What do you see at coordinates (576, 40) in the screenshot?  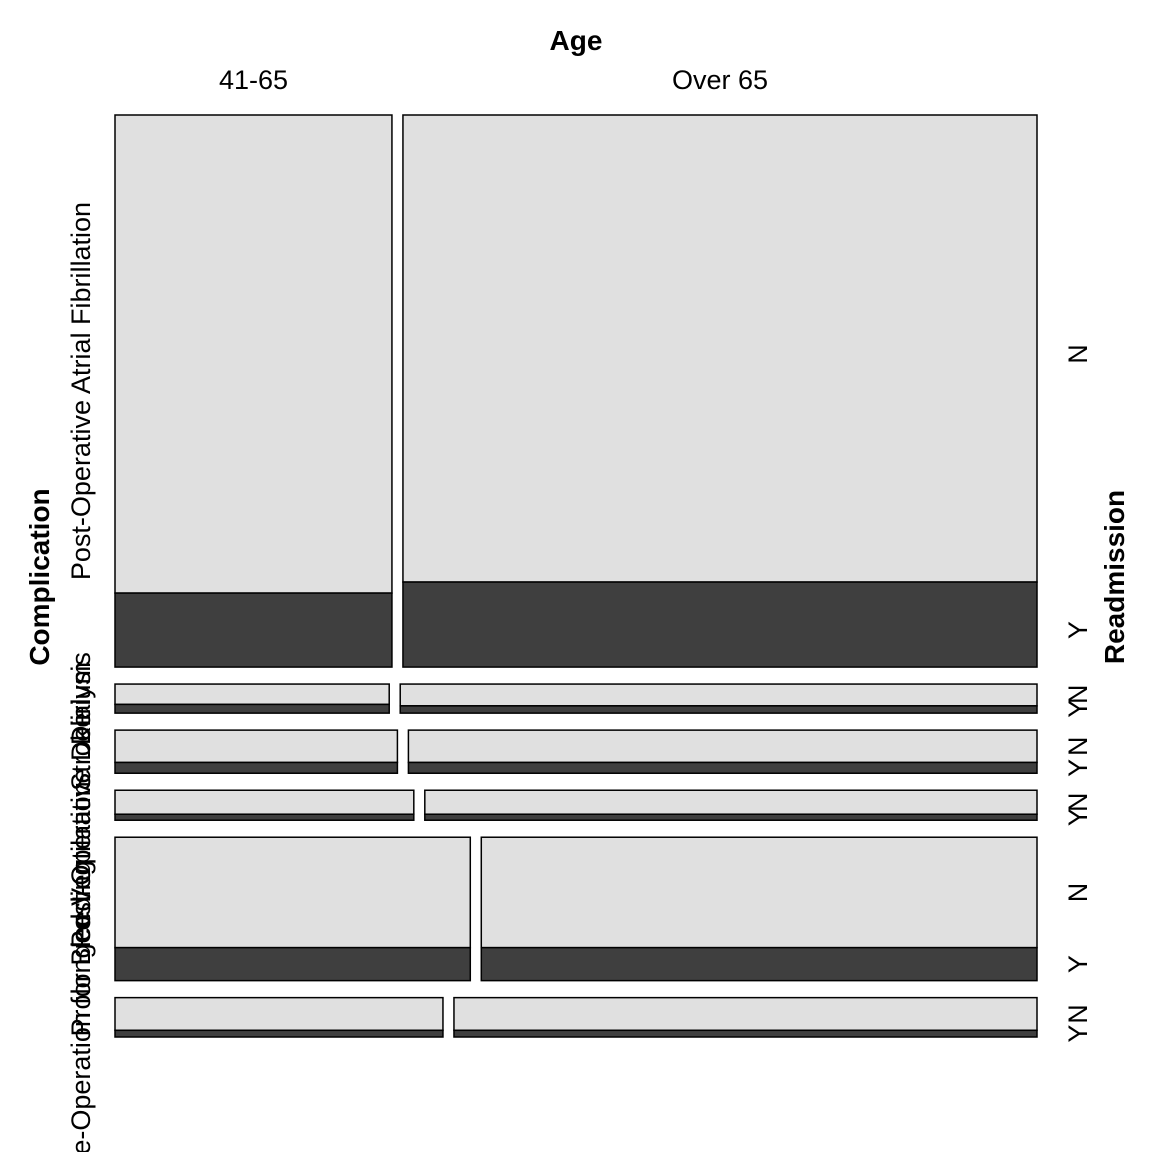 I see `x-variable-title: Age` at bounding box center [576, 40].